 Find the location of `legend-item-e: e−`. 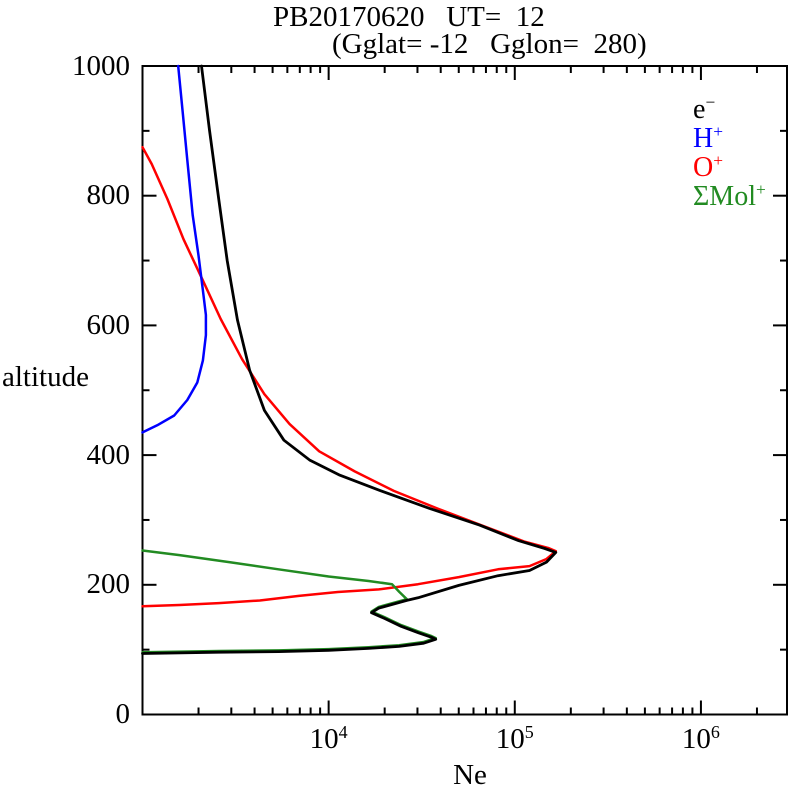

legend-item-e: e− is located at coordinates (704, 109).